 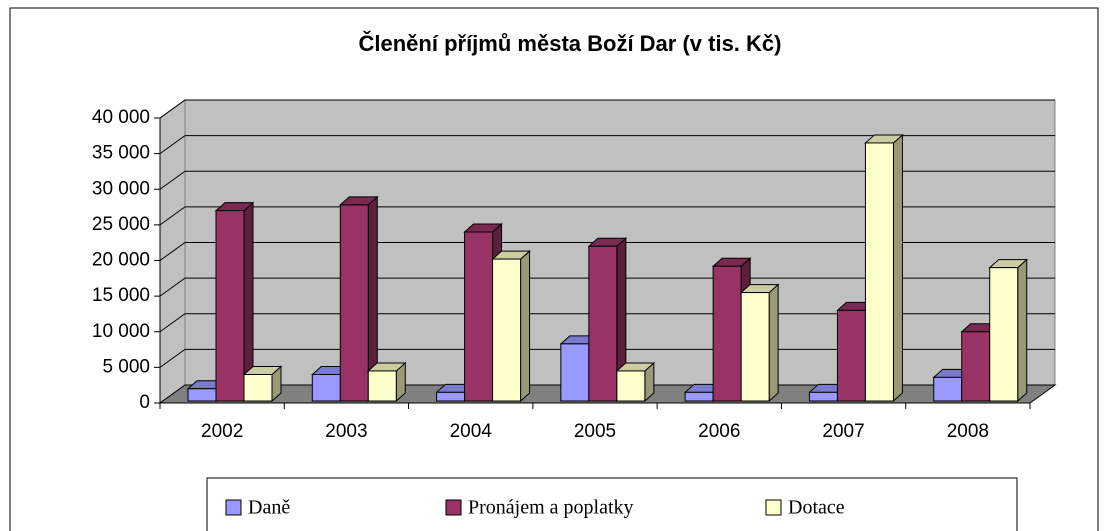 I want to click on y-tick-label: 30 000, so click(x=121, y=188).